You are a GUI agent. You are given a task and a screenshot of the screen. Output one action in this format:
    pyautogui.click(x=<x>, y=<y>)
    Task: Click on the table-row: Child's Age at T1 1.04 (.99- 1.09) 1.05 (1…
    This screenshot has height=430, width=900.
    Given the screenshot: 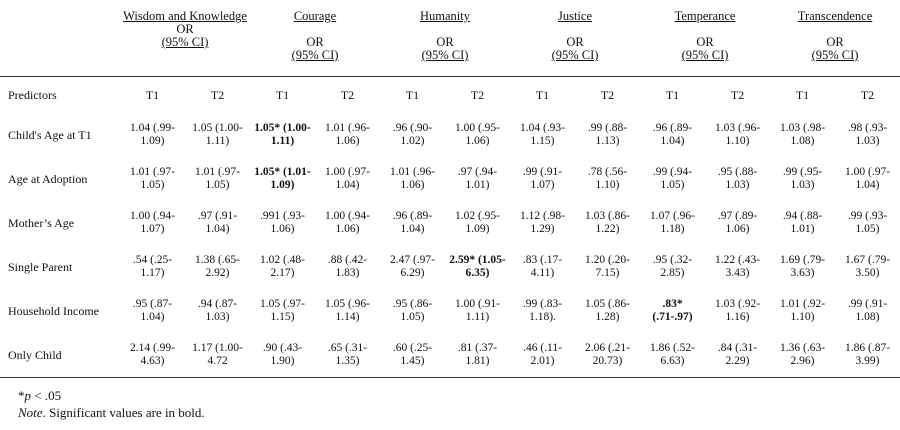 What is the action you would take?
    pyautogui.click(x=450, y=135)
    